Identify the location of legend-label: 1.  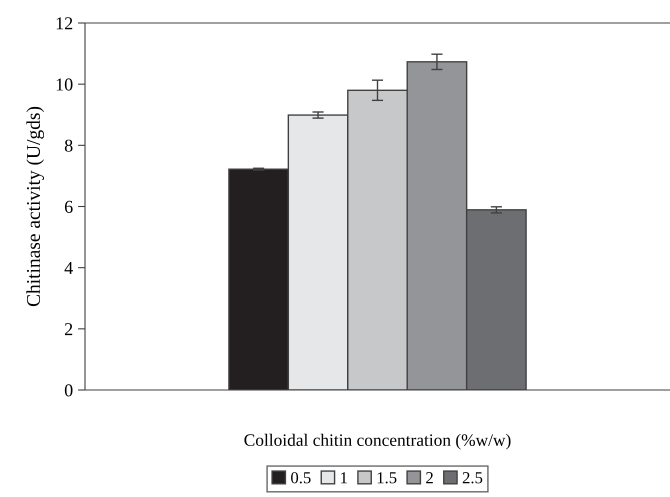
(344, 478).